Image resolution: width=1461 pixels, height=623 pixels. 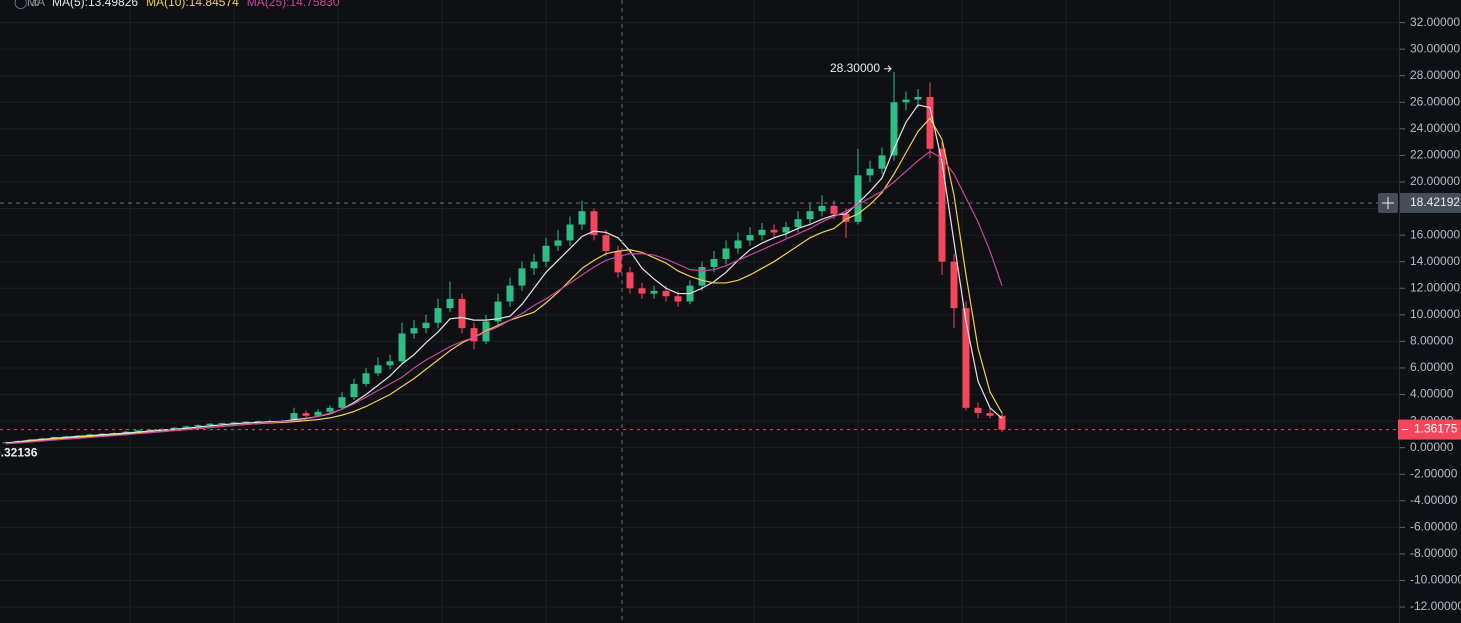 I want to click on y-tick-label: -4.00000, so click(x=1434, y=500).